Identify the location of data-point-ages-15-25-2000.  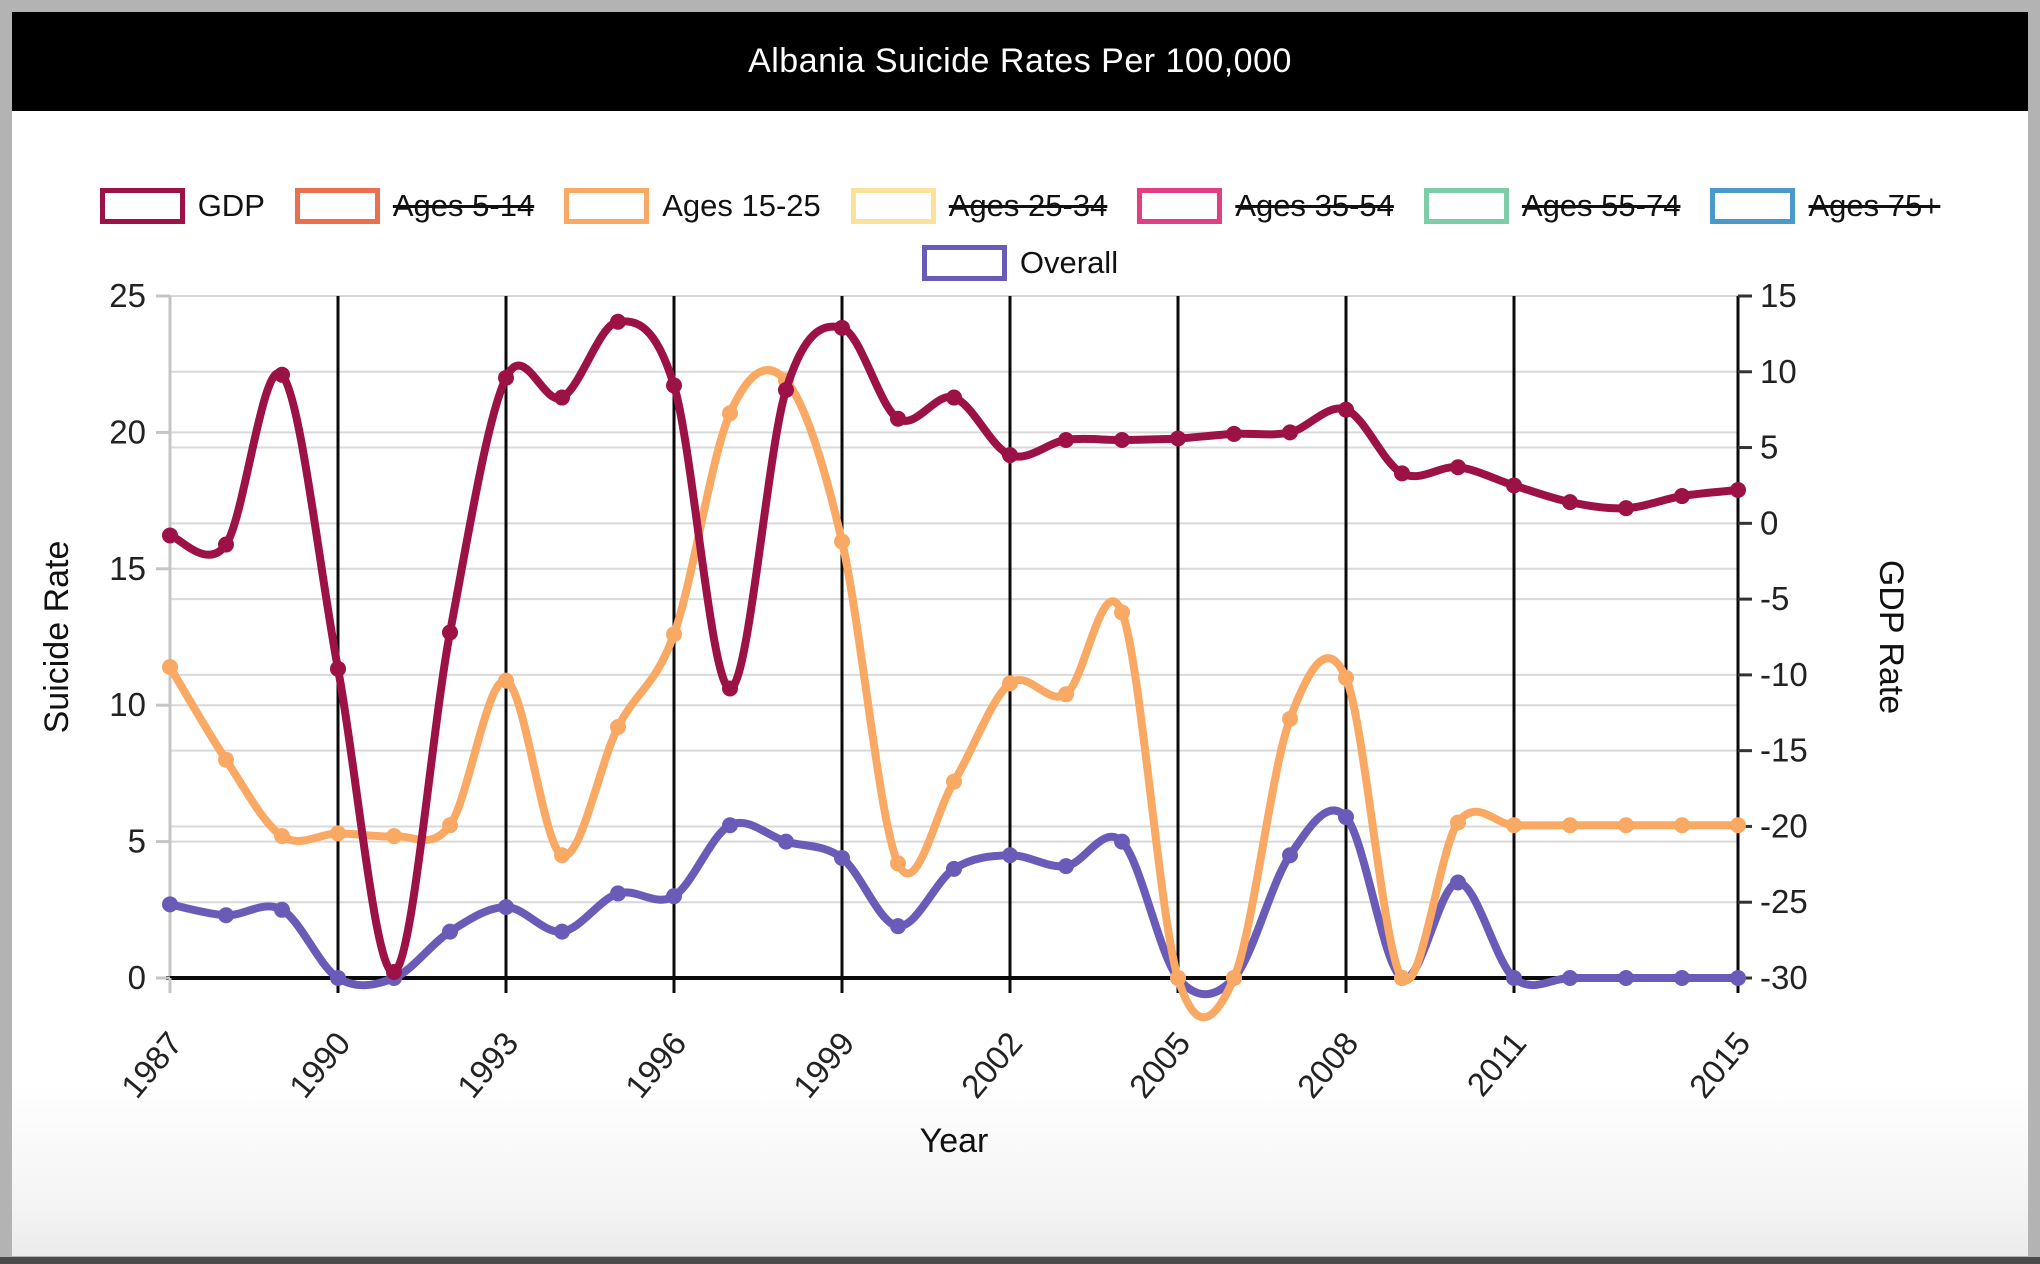
(898, 863).